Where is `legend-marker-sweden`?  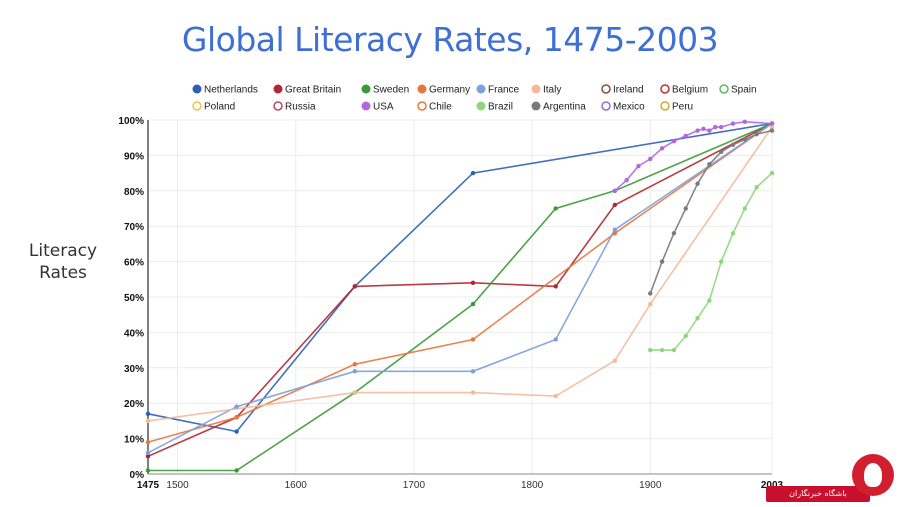 legend-marker-sweden is located at coordinates (366, 89).